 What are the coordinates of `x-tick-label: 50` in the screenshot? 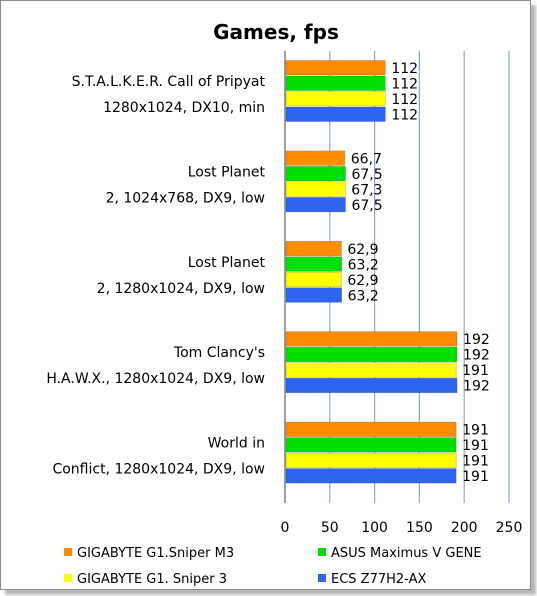 It's located at (330, 528).